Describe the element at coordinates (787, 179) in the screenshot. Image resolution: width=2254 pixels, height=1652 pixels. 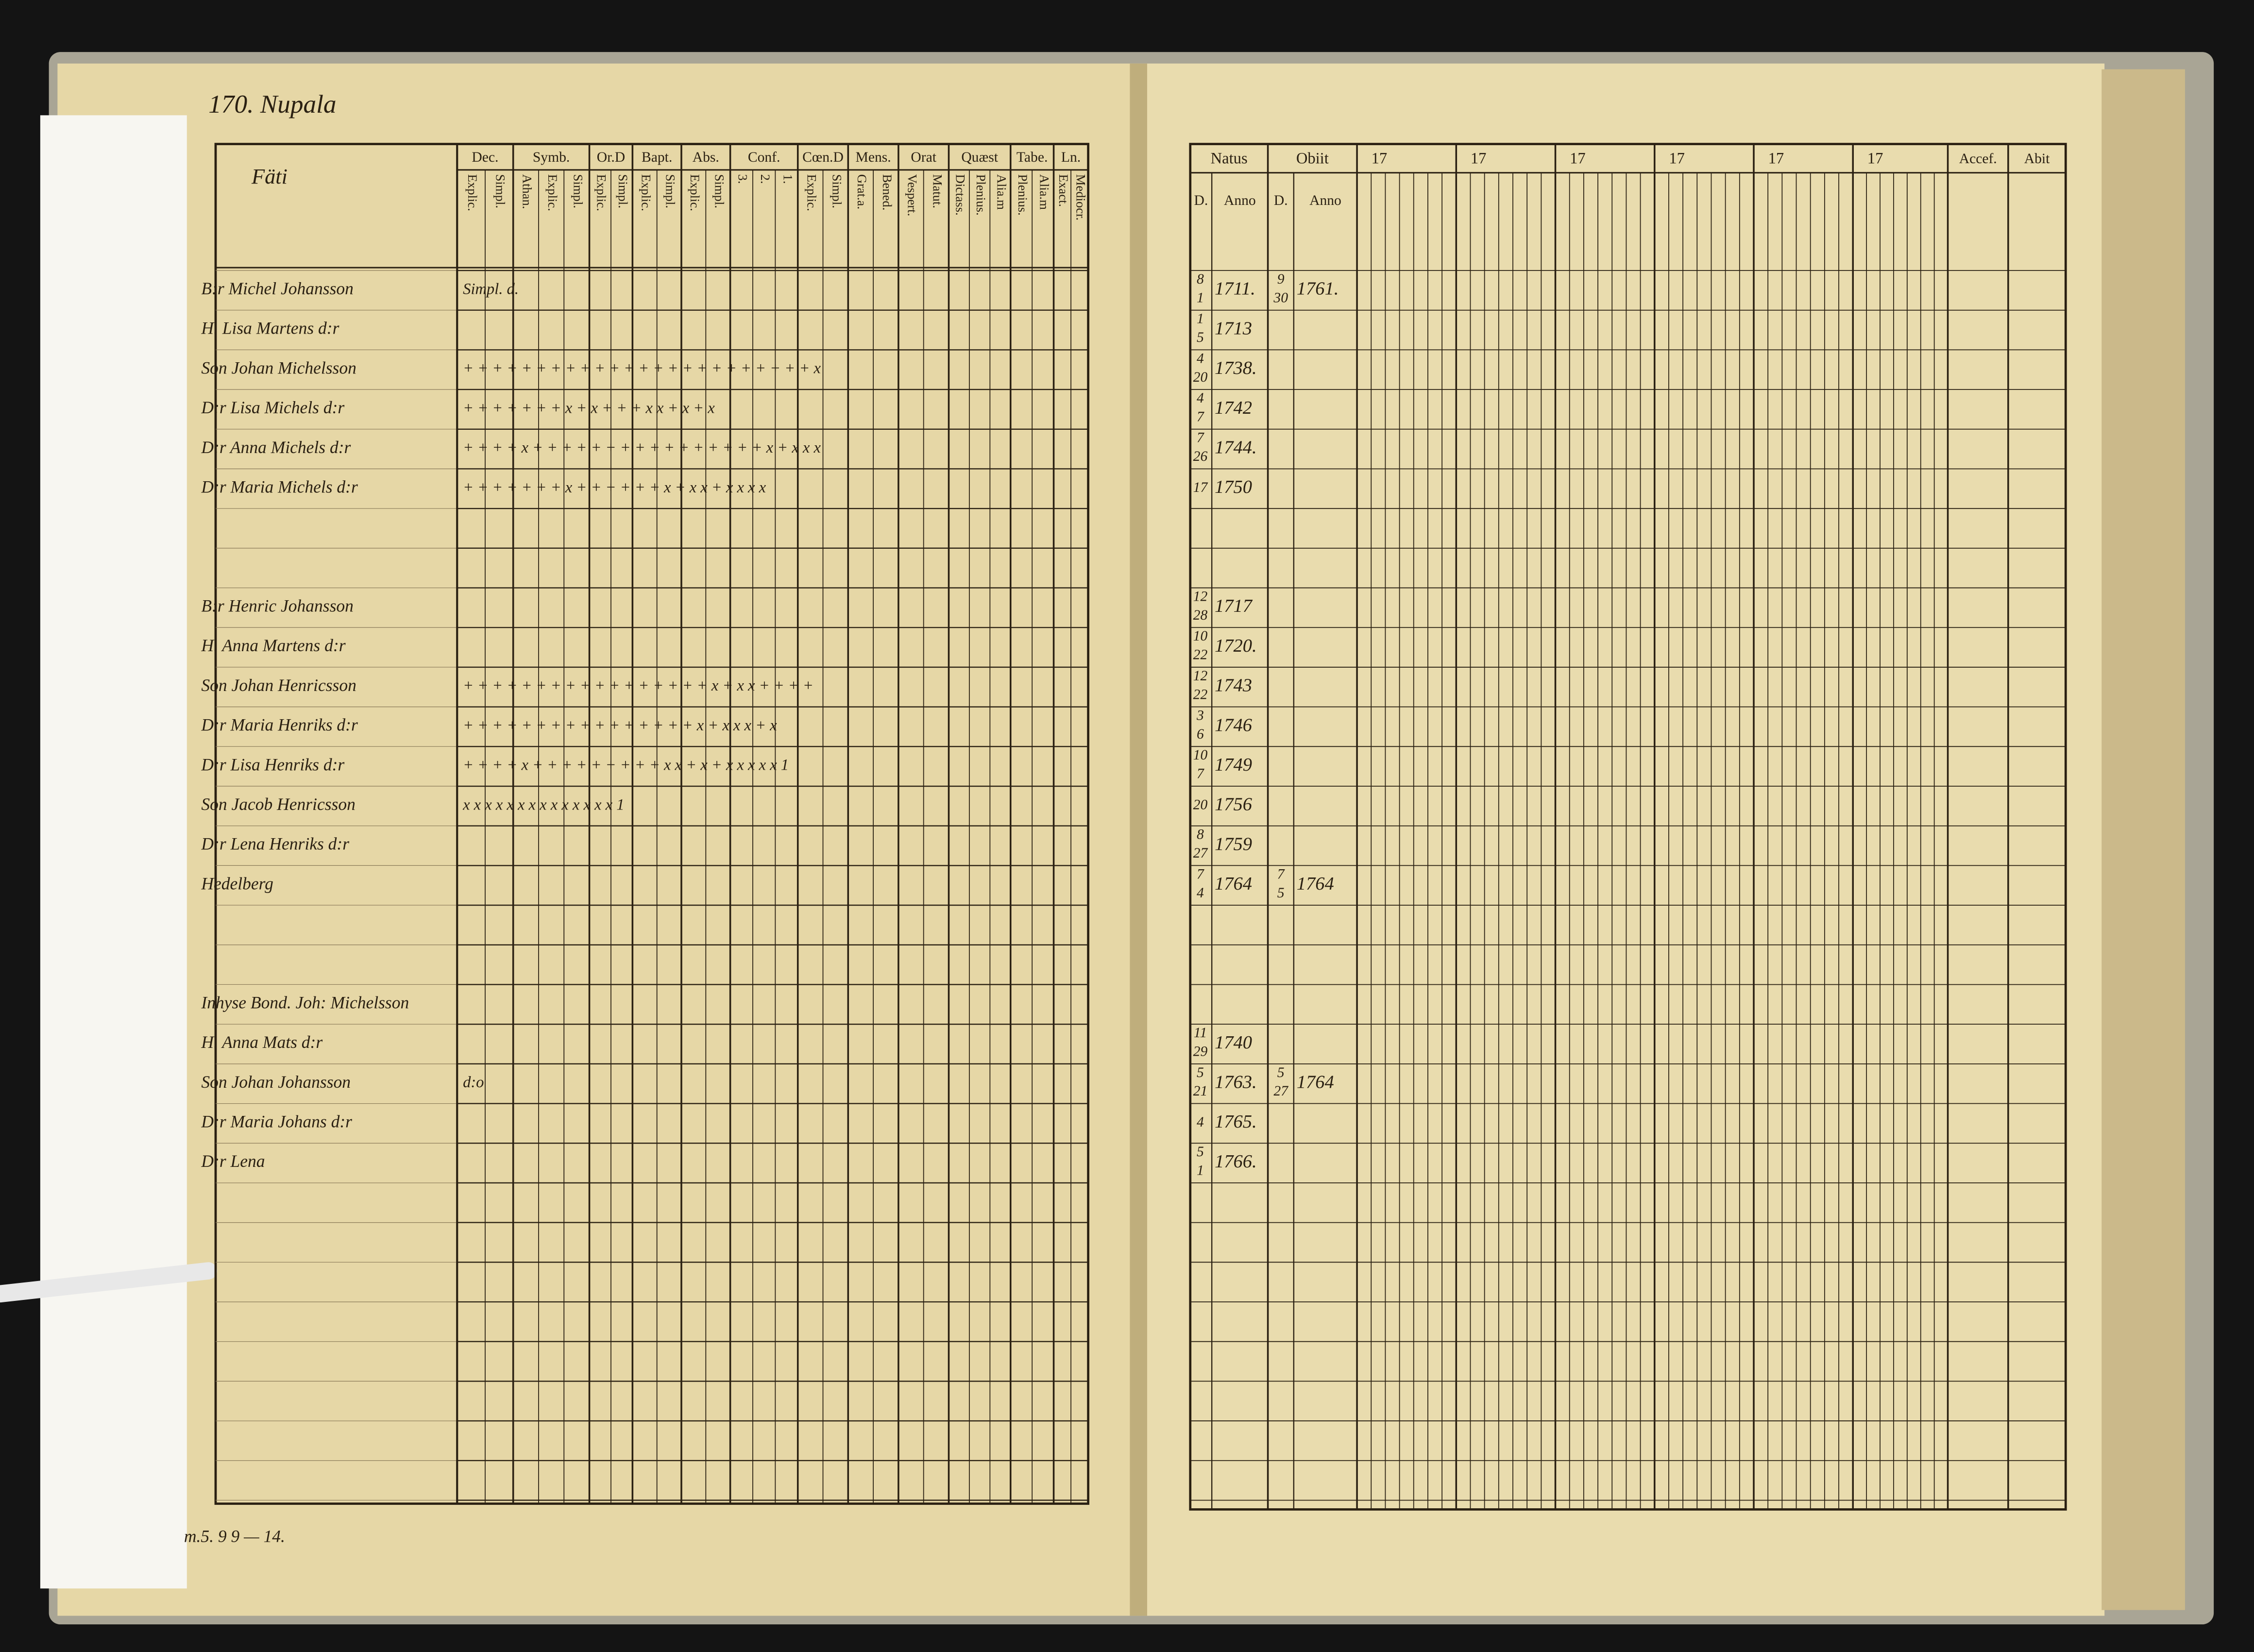
I see `sub-header: 1.` at that location.